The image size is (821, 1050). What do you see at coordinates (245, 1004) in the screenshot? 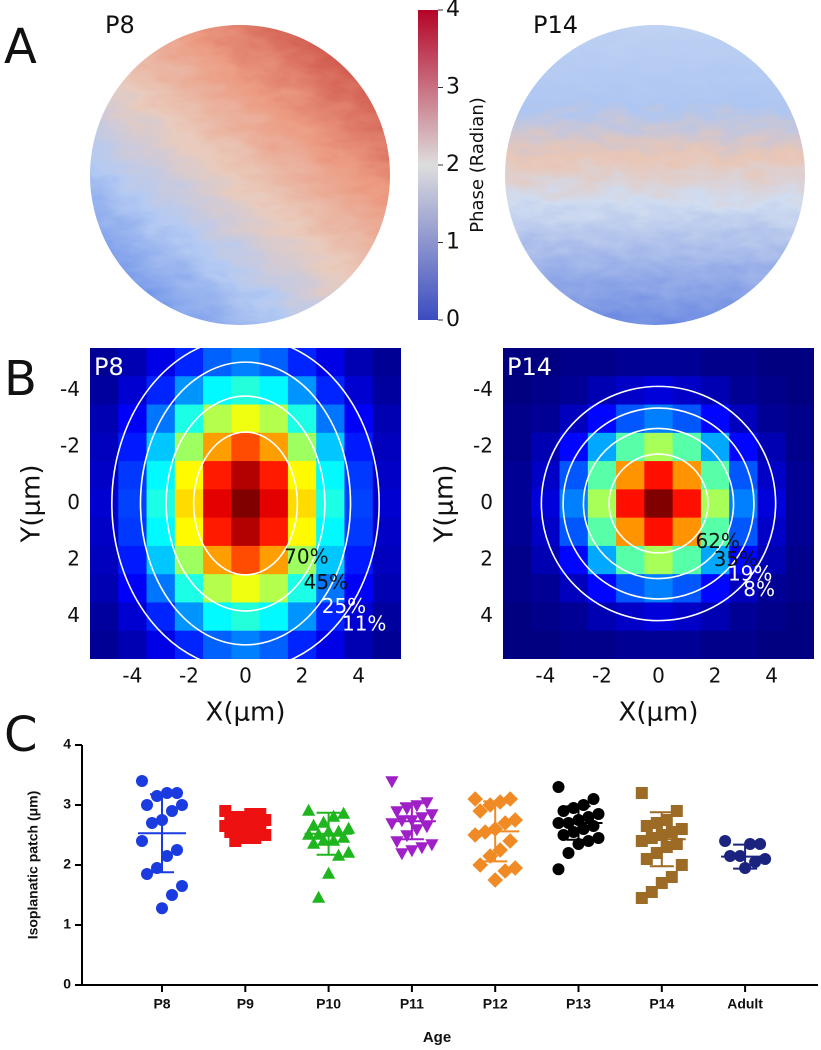
I see `x-tick-label: P9` at bounding box center [245, 1004].